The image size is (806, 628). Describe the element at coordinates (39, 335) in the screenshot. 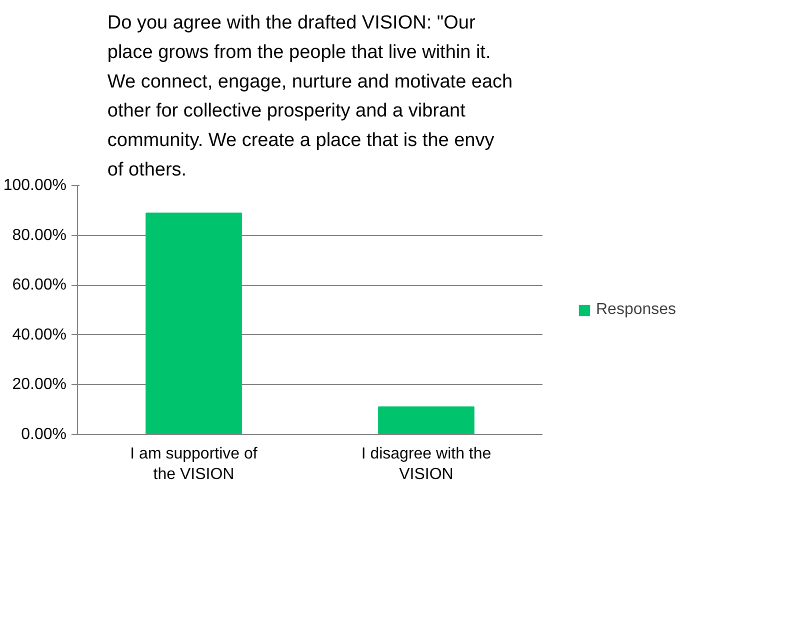

I see `y-tick-label: 40.00%` at that location.